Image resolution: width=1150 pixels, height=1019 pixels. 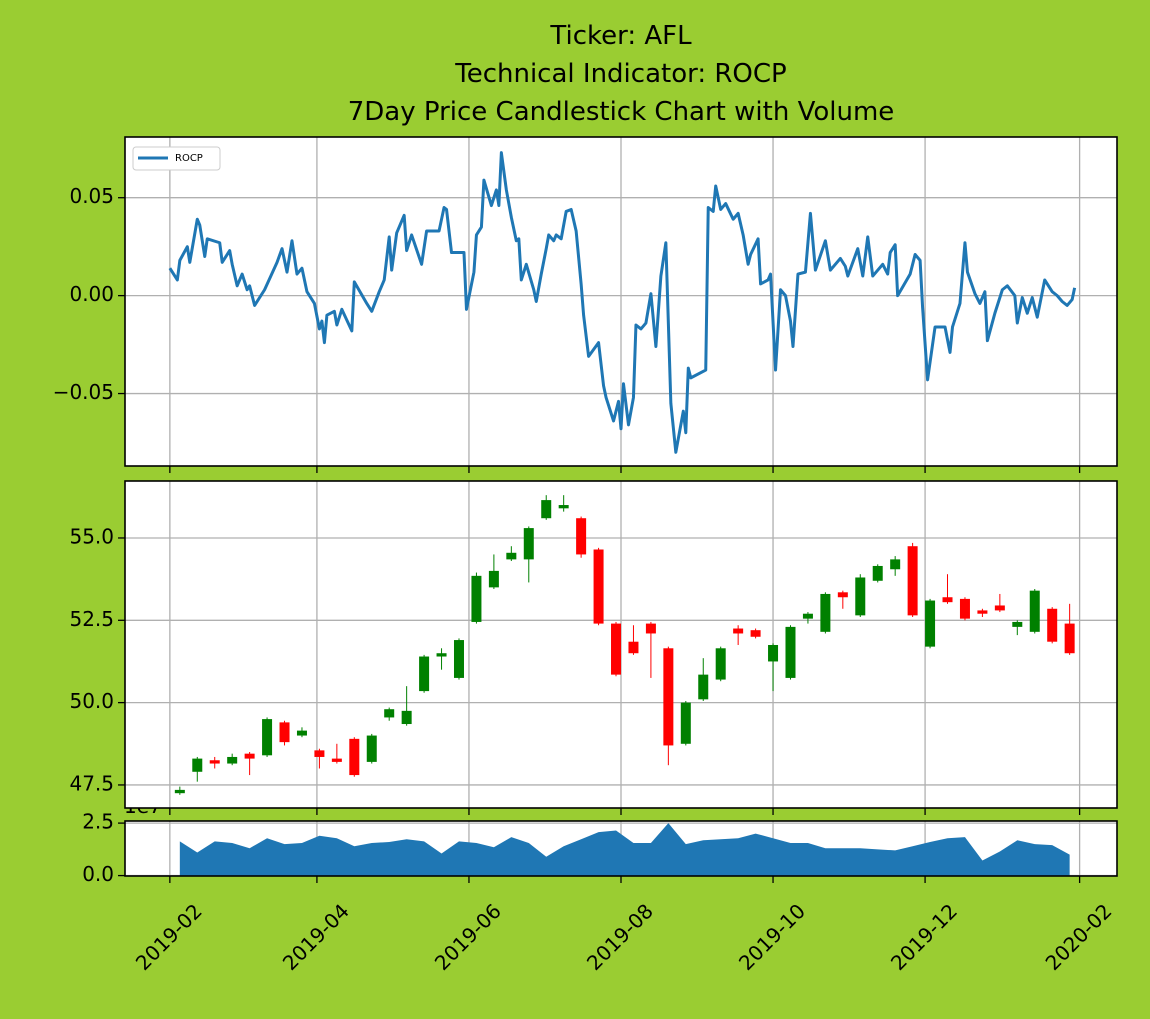 I want to click on y-tick-label: 0.00, so click(x=91, y=294).